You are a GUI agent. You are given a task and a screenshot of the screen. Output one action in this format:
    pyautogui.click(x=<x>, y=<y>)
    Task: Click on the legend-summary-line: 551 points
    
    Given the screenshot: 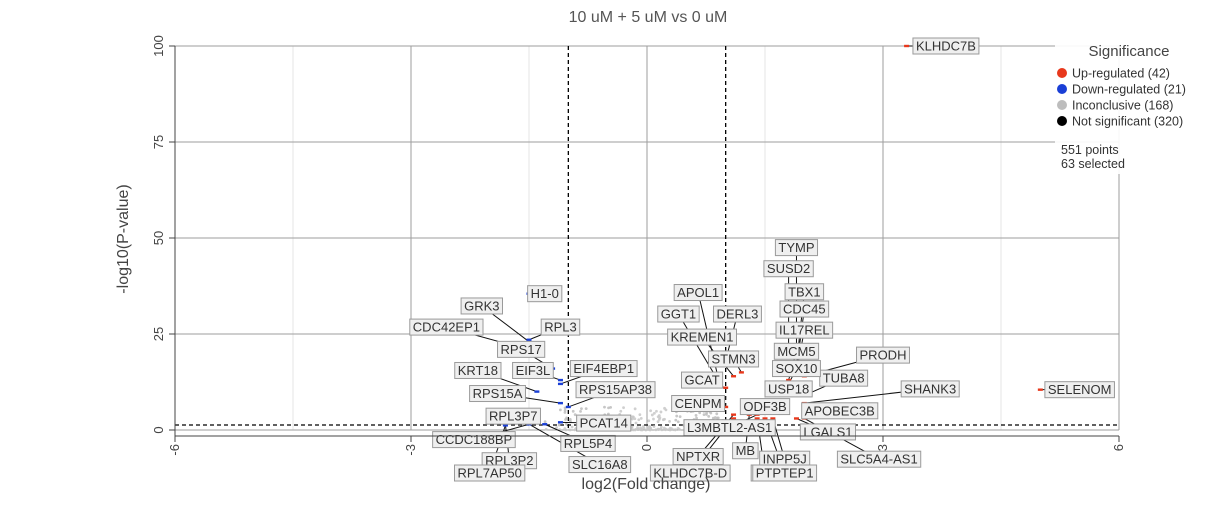 What is the action you would take?
    pyautogui.click(x=1090, y=150)
    